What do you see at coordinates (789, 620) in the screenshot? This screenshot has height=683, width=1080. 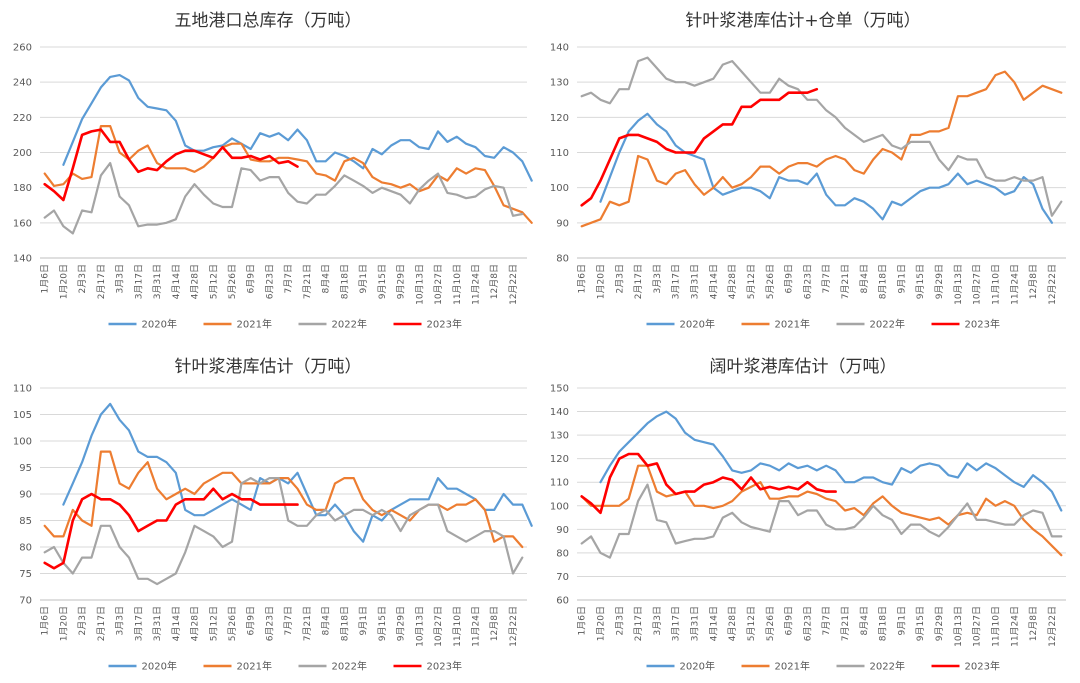 I see `x-tick-label: 6月9日` at bounding box center [789, 620].